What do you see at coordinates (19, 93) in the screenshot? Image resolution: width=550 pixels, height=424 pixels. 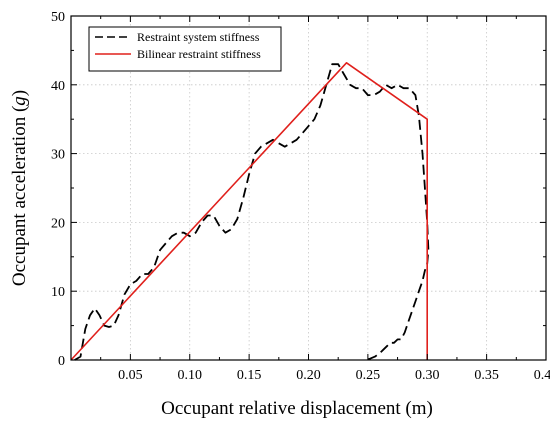 I see `y-axis-title-close: )` at bounding box center [19, 93].